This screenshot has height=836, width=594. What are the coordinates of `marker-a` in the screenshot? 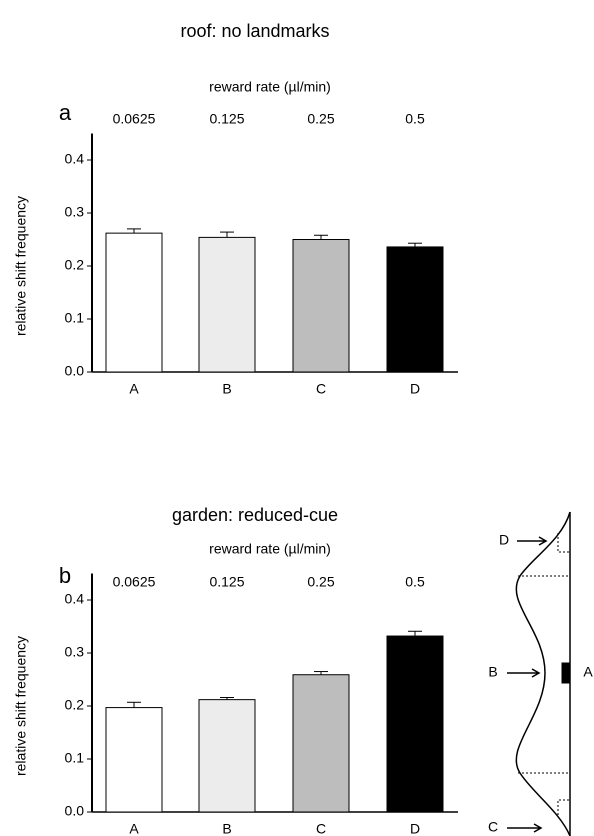 It's located at (566, 673).